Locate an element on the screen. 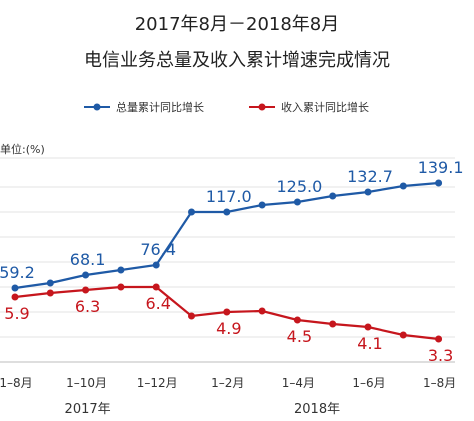 This screenshot has width=474, height=421. year-label: 2017年 is located at coordinates (88, 409).